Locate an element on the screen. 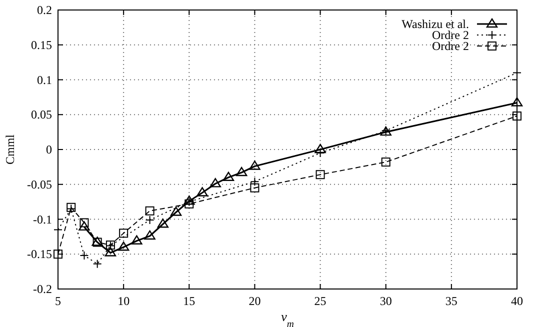  x-tick-label: 10 is located at coordinates (124, 301).